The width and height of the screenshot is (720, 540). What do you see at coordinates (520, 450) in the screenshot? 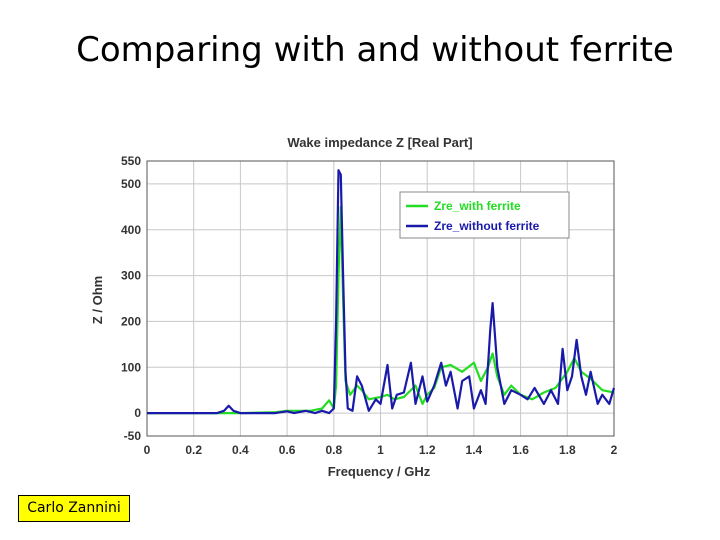
I see `x-tick-label: 1.6` at bounding box center [520, 450].